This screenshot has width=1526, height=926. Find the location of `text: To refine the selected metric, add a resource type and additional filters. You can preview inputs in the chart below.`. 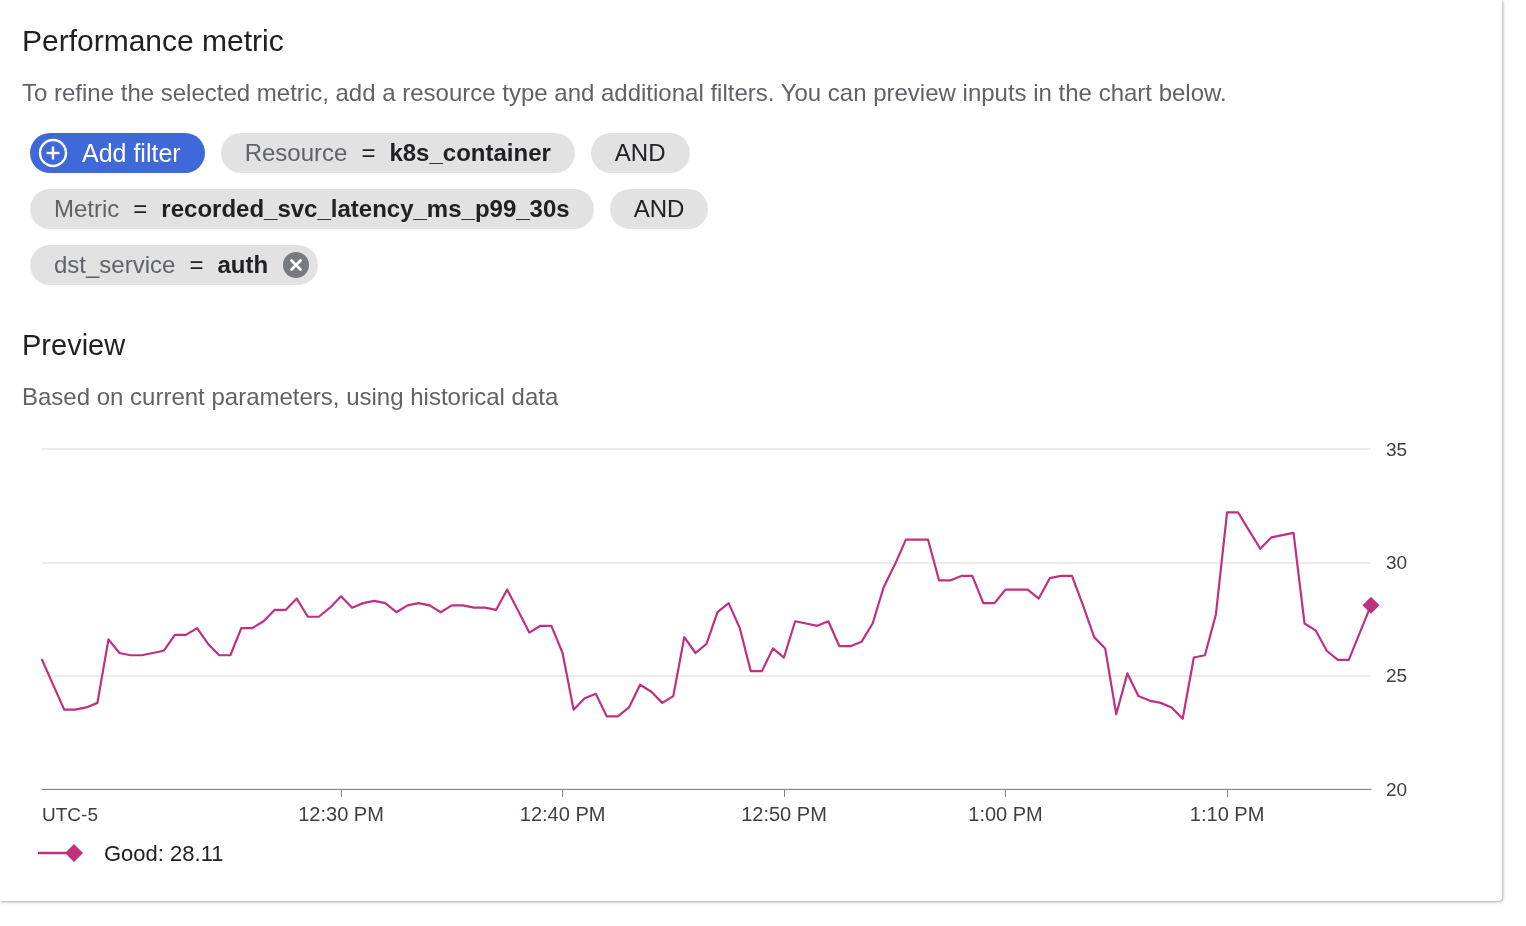

text: To refine the selected metric, add a resource type and additional filters. You can preview inputs in the chart below. is located at coordinates (624, 93).